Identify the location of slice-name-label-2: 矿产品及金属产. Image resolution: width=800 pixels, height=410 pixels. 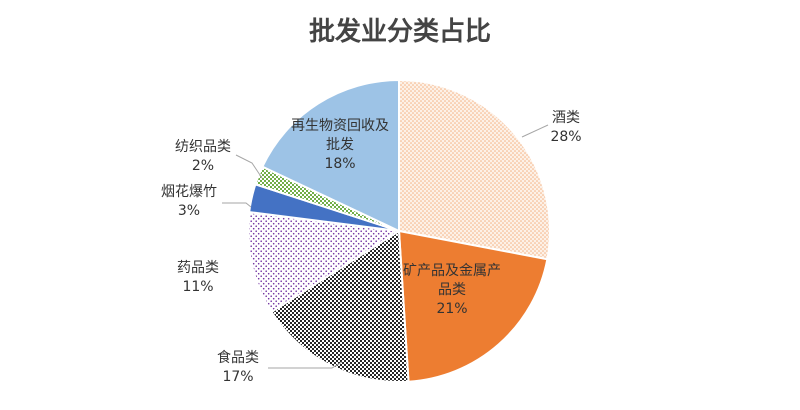
(452, 271).